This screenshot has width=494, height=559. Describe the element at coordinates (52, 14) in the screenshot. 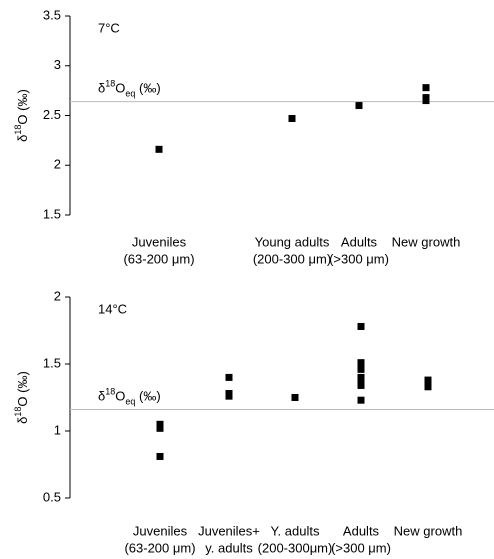

I see `y-tick-label: 3.5` at that location.